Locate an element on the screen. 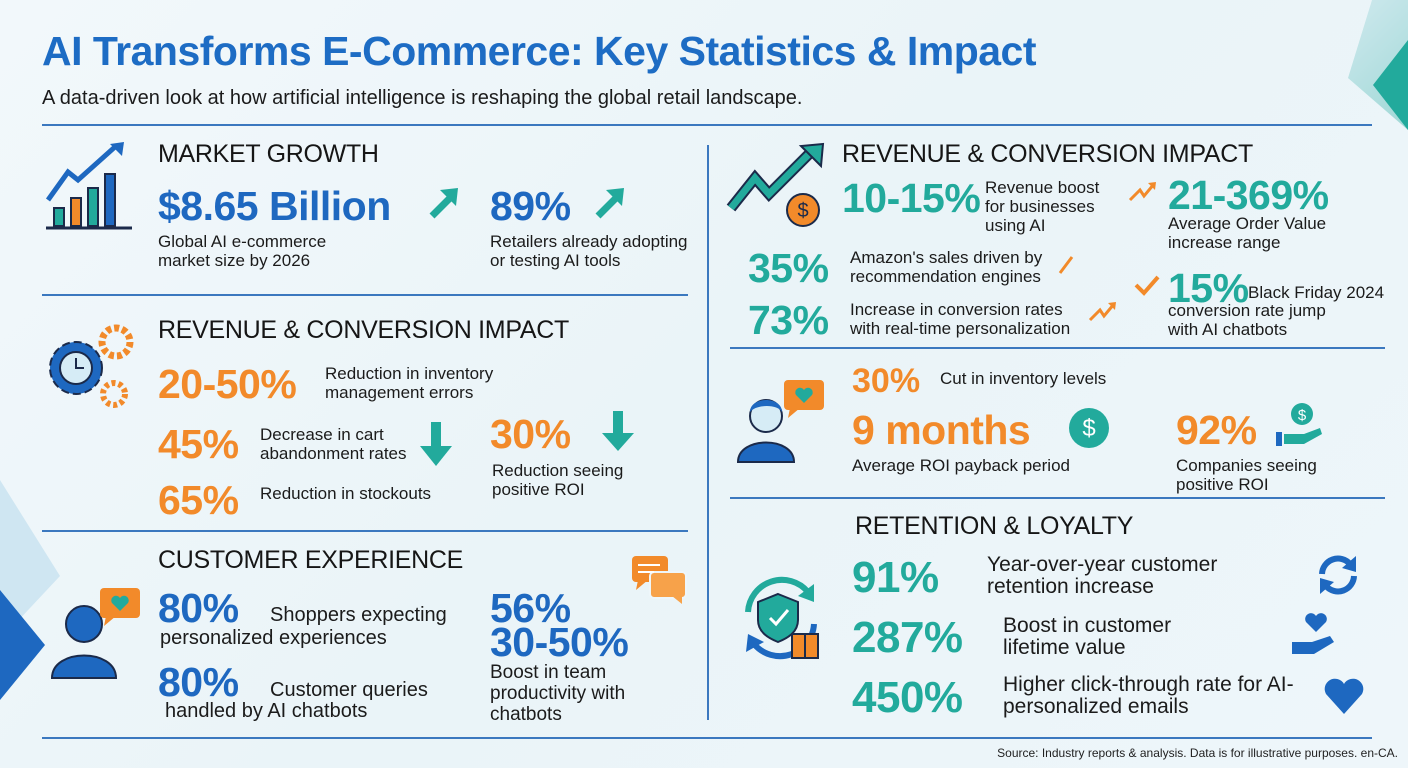  column-divider is located at coordinates (708, 432).